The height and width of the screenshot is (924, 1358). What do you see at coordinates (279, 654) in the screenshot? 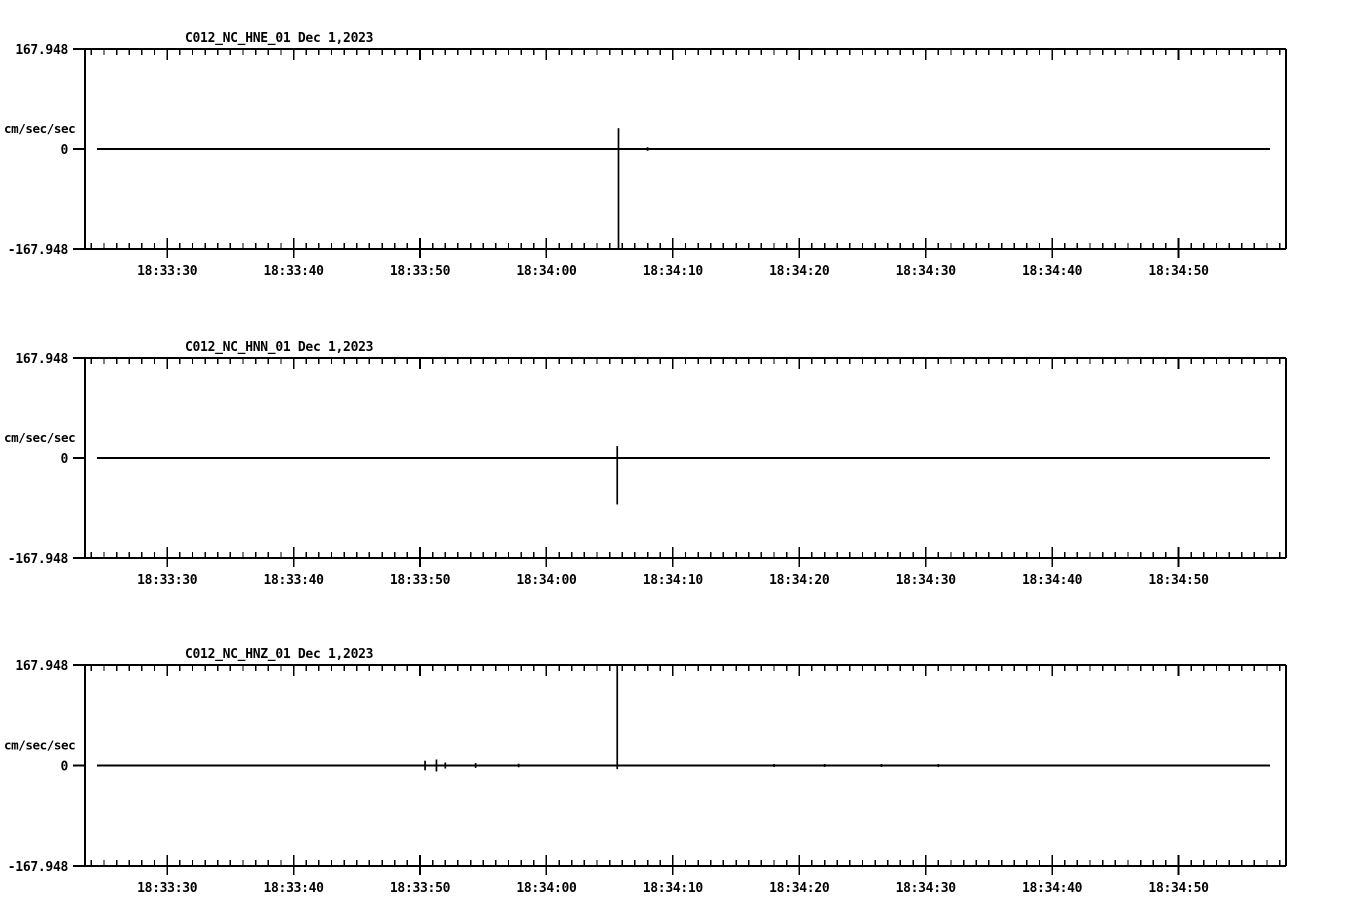
I see `panel-title: C012_NC_HNZ_01 Dec 1,2023` at bounding box center [279, 654].